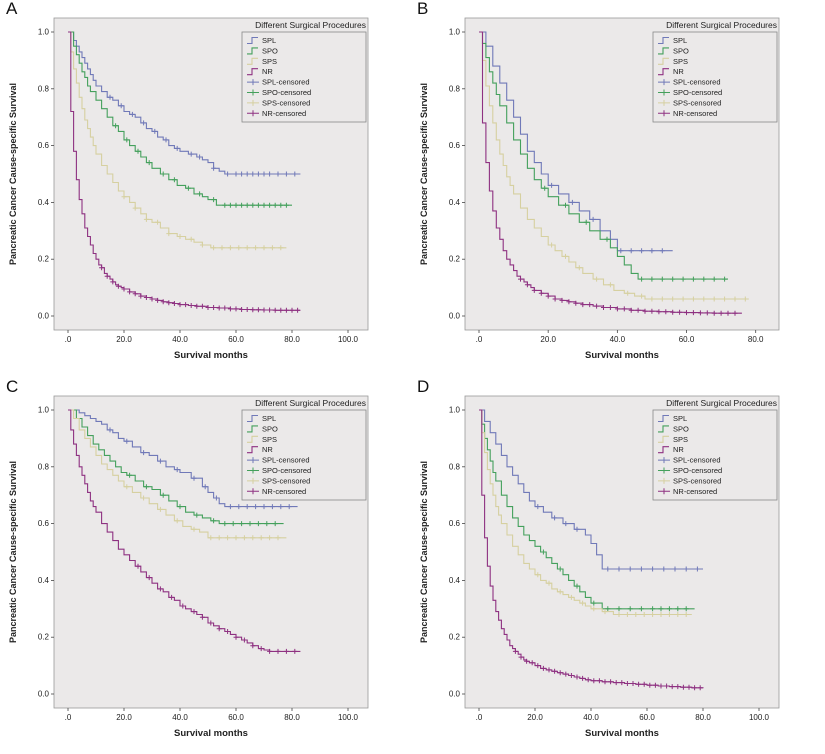 This screenshot has width=825, height=754. I want to click on series-spl, so click(591, 490).